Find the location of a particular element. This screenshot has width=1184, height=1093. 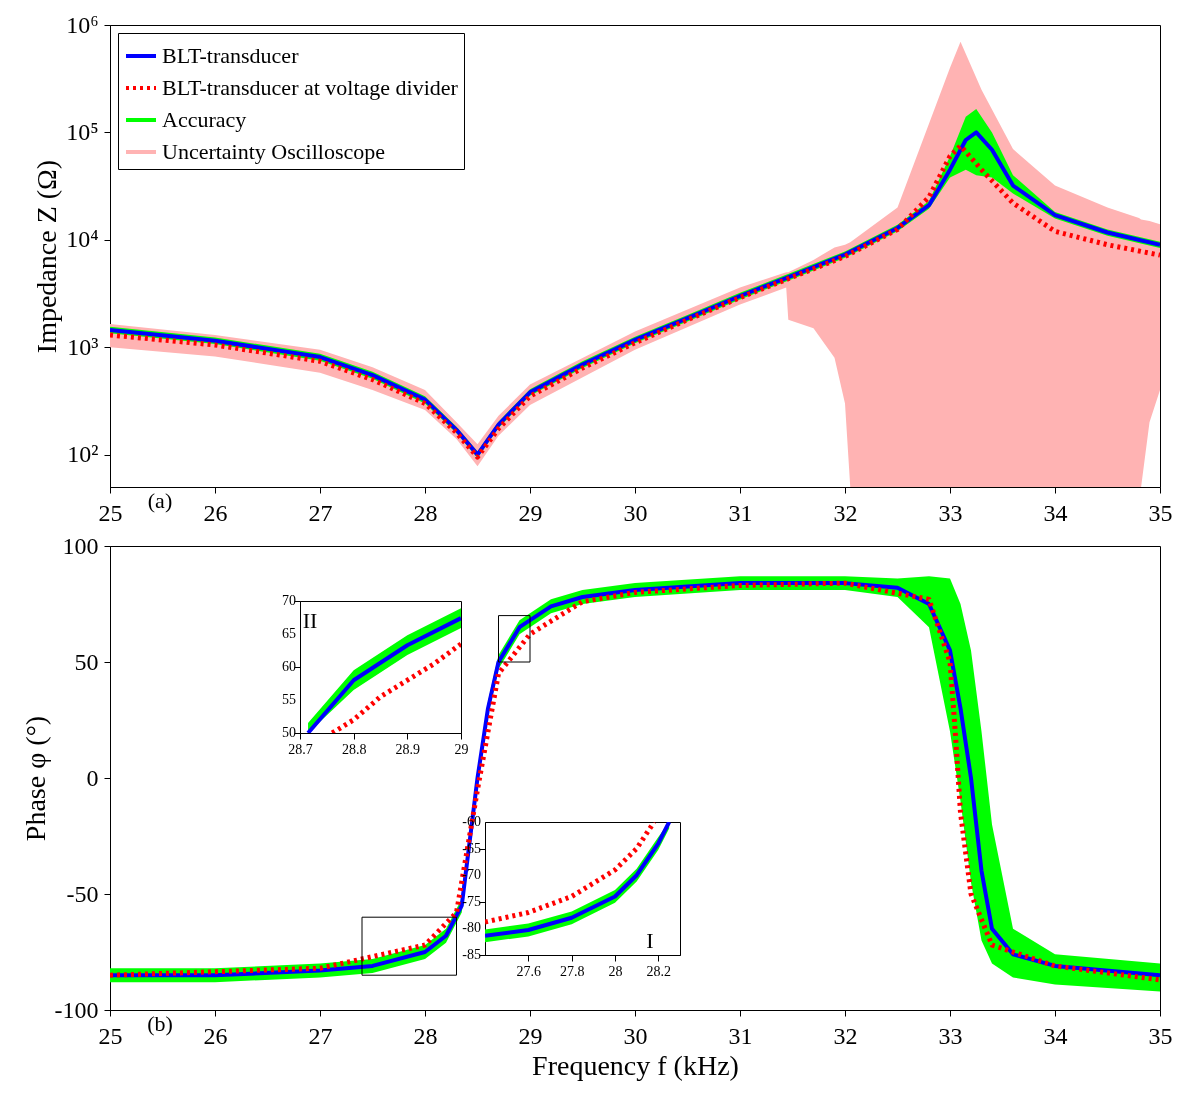

y-tick-label: -50 is located at coordinates (82, 893).